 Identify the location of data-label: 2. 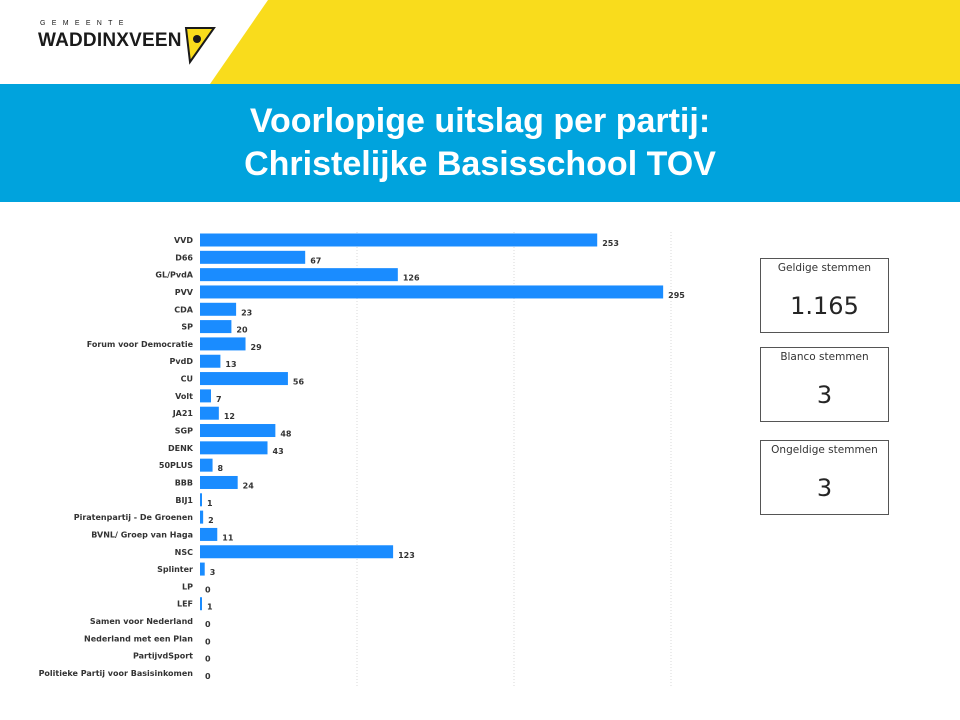
(211, 520).